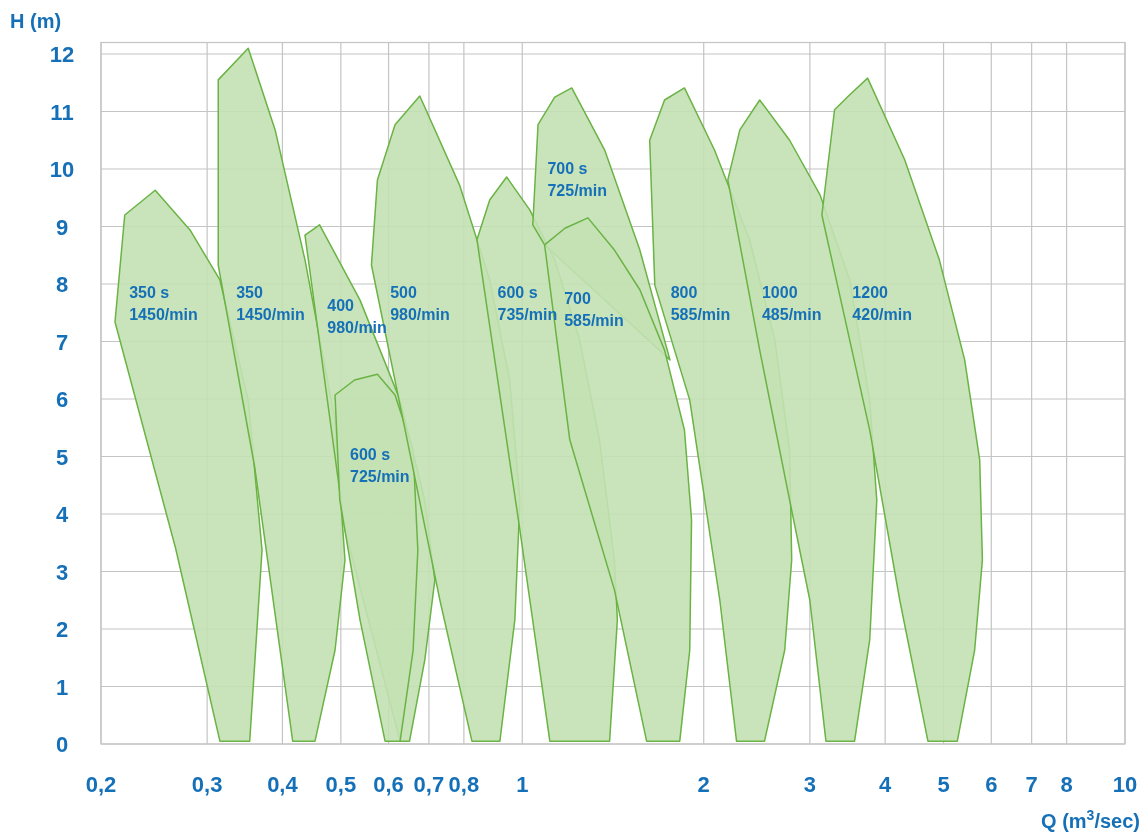 The image size is (1145, 834). I want to click on x-tick-label: 3, so click(809, 784).